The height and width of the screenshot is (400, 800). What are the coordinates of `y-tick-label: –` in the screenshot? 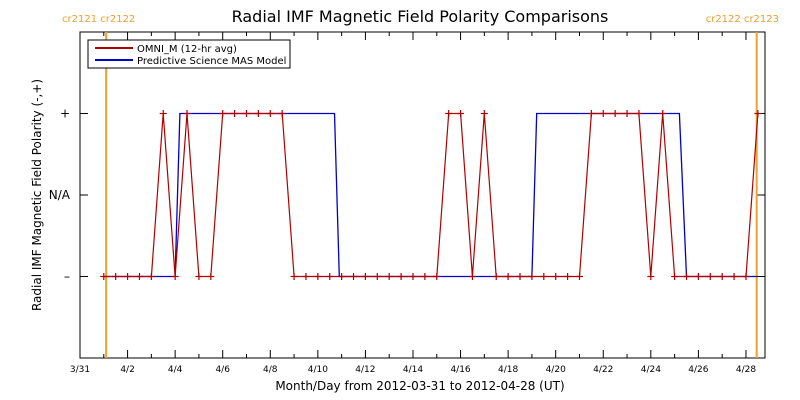 It's located at (67, 277).